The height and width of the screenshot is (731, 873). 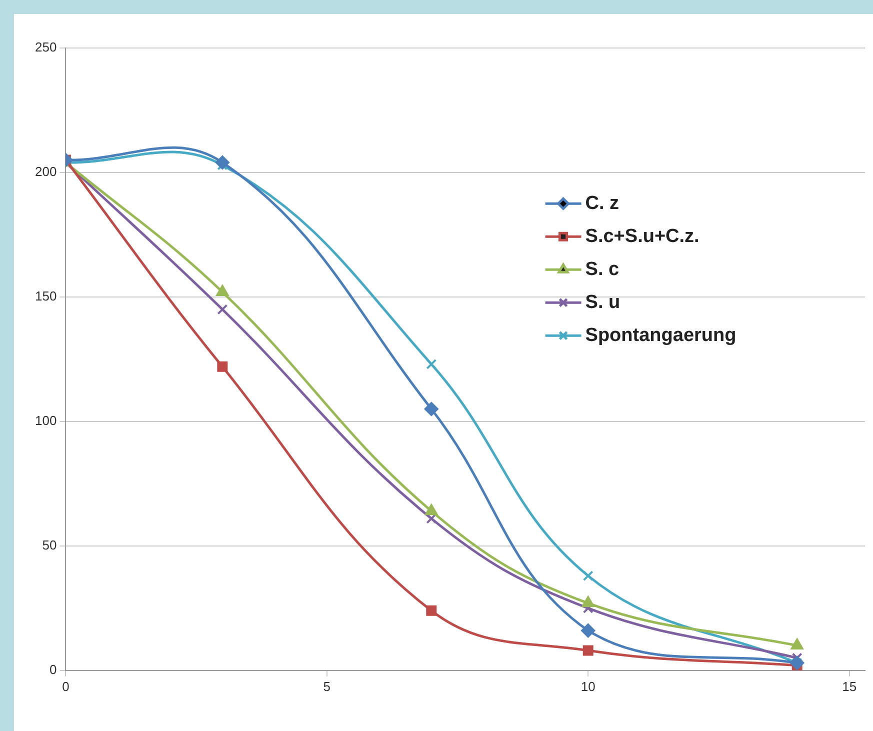 What do you see at coordinates (660, 335) in the screenshot?
I see `legend-label: Spontangaerung` at bounding box center [660, 335].